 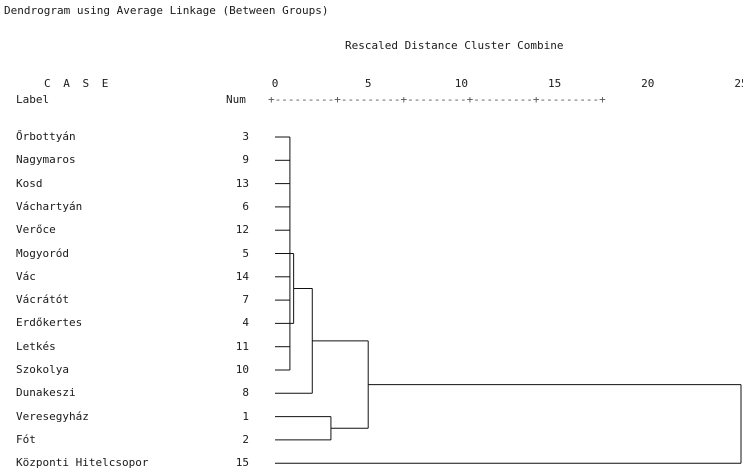 What do you see at coordinates (82, 463) in the screenshot?
I see `case-label: Központi Hitelcsopor` at bounding box center [82, 463].